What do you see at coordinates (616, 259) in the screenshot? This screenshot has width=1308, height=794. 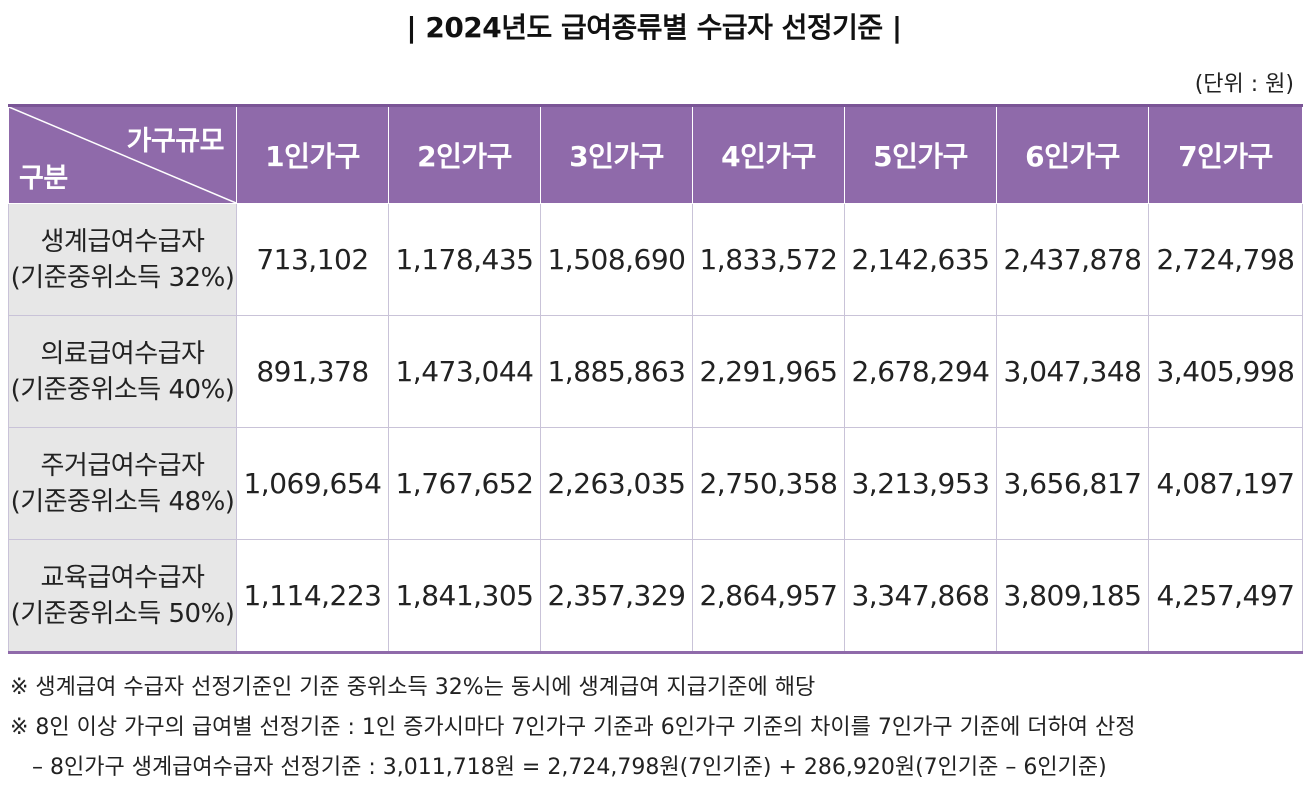 I see `table-cell: 1,508,690` at bounding box center [616, 259].